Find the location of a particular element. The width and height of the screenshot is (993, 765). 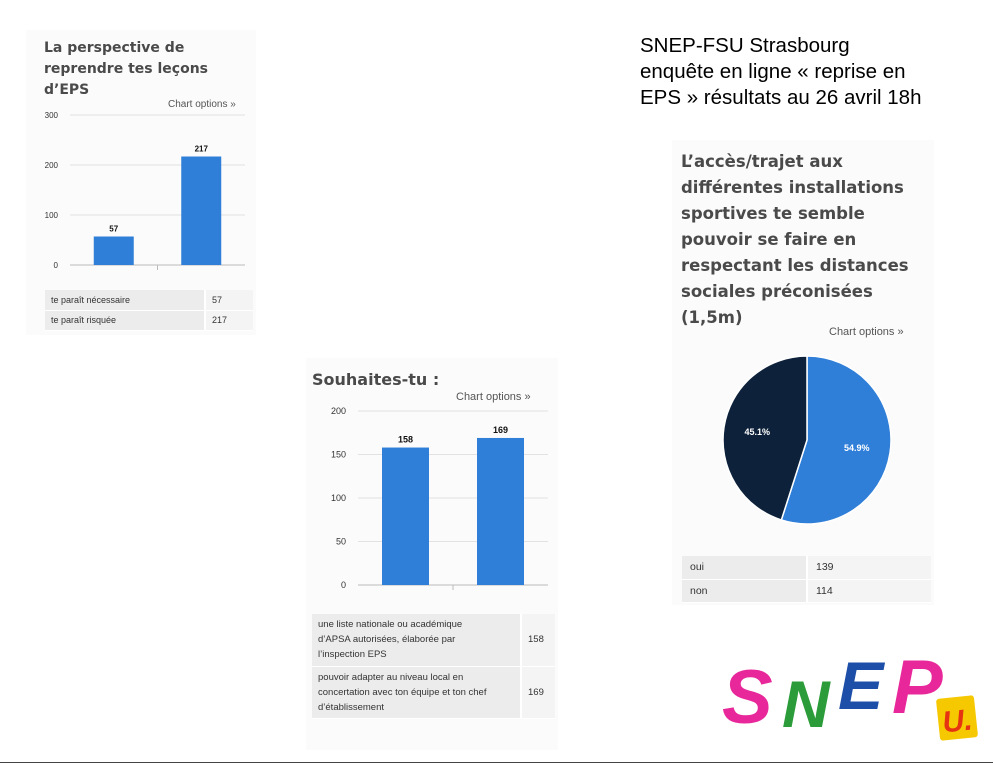

table-label-line: d’APSA autorisées, élaborée par is located at coordinates (387, 640).